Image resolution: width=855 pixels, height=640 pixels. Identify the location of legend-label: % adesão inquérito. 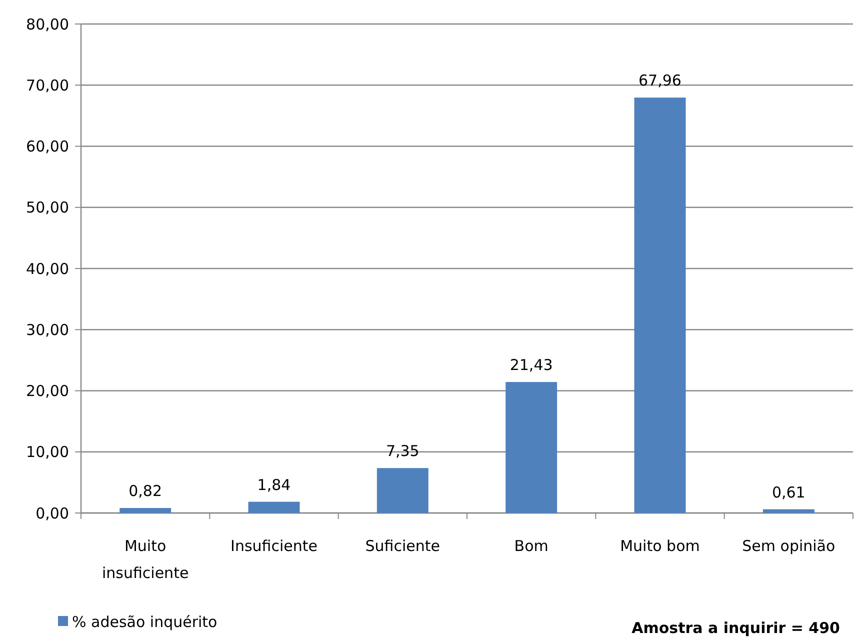
(145, 622).